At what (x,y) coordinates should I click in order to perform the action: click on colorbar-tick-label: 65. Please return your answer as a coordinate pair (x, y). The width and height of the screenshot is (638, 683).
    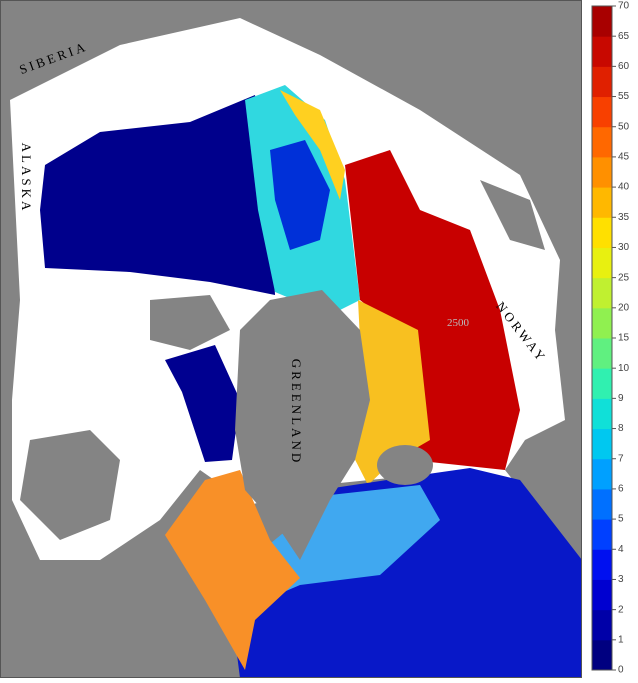
    Looking at the image, I should click on (624, 36).